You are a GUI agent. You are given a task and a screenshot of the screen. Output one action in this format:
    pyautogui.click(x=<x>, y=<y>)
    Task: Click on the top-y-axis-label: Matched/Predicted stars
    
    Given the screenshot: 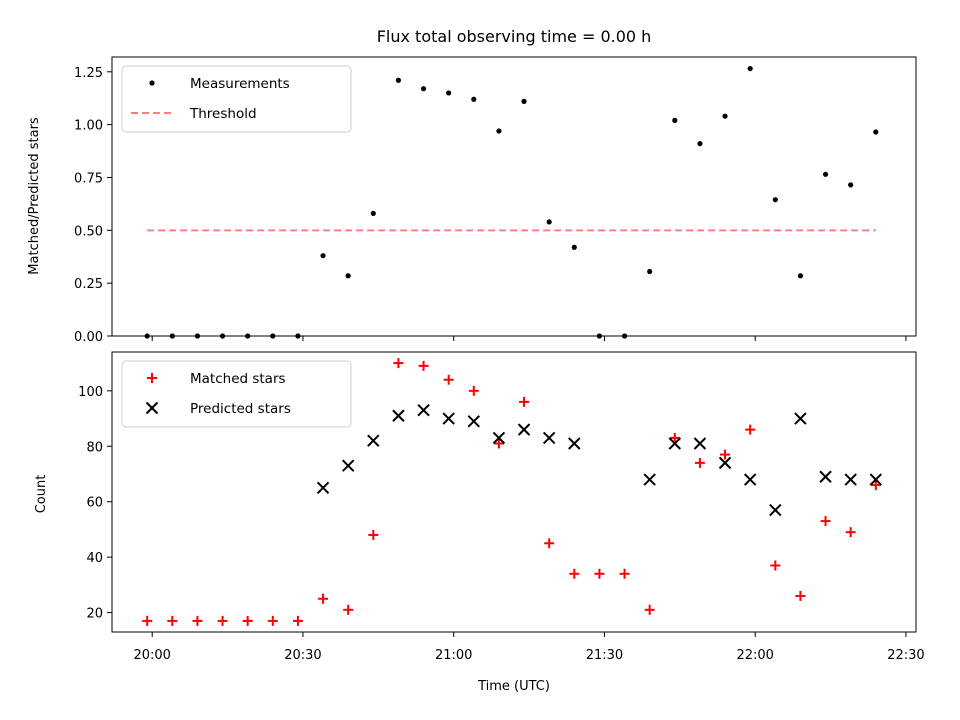 What is the action you would take?
    pyautogui.click(x=34, y=196)
    